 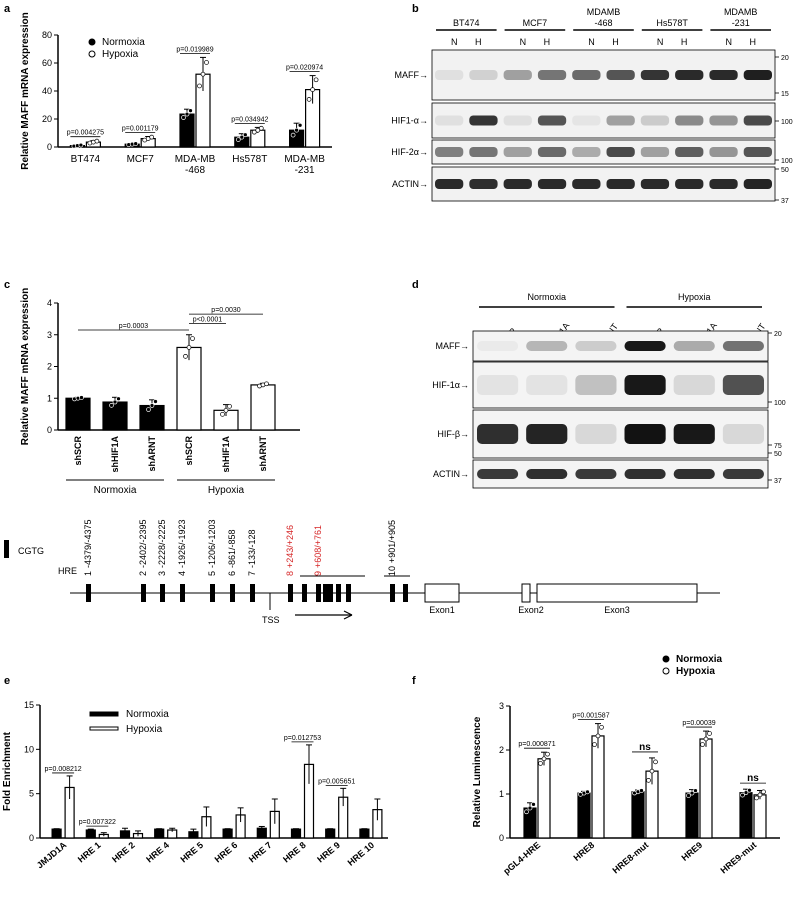 What do you see at coordinates (412, 75) in the screenshot?
I see `blot-b-row-label: MAFF→` at bounding box center [412, 75].